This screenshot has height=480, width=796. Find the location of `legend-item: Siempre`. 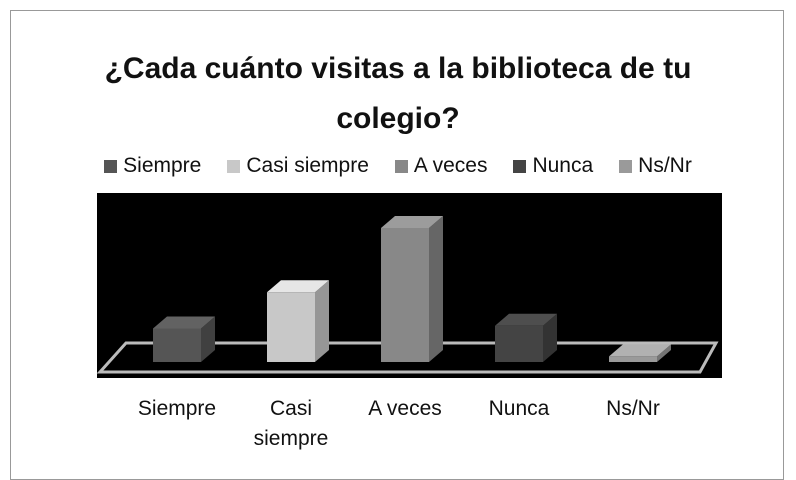

legend-item: Siempre is located at coordinates (152, 166).